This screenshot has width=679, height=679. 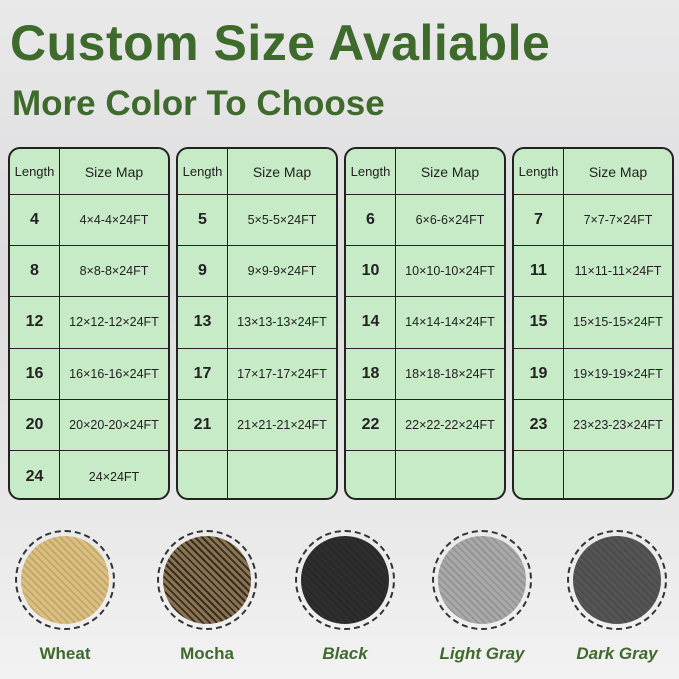 I want to click on table-row: 6 6×6-6×24FT, so click(x=425, y=221).